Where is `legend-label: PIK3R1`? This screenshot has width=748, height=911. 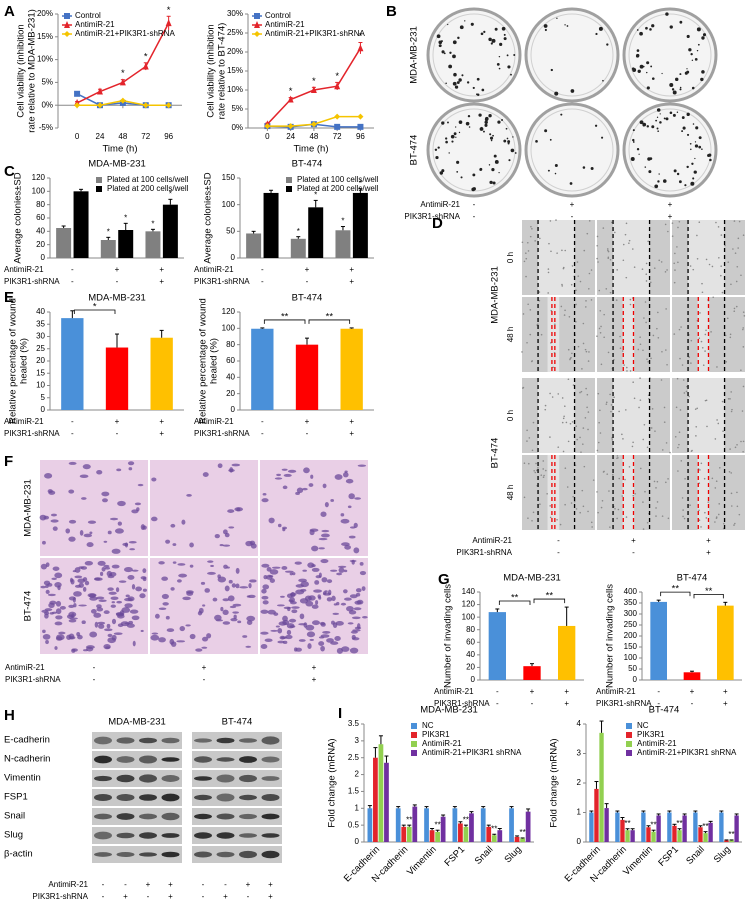
legend-label: PIK3R1 is located at coordinates (436, 734).